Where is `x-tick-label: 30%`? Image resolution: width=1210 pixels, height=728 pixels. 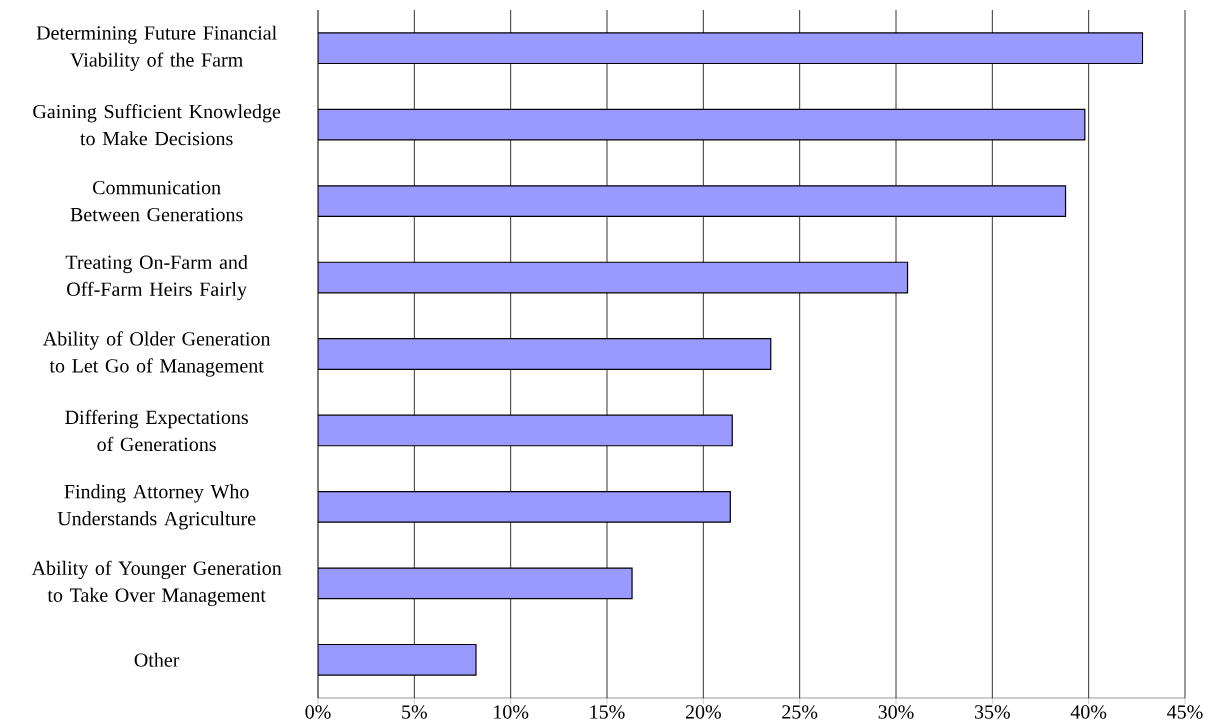
x-tick-label: 30% is located at coordinates (896, 712).